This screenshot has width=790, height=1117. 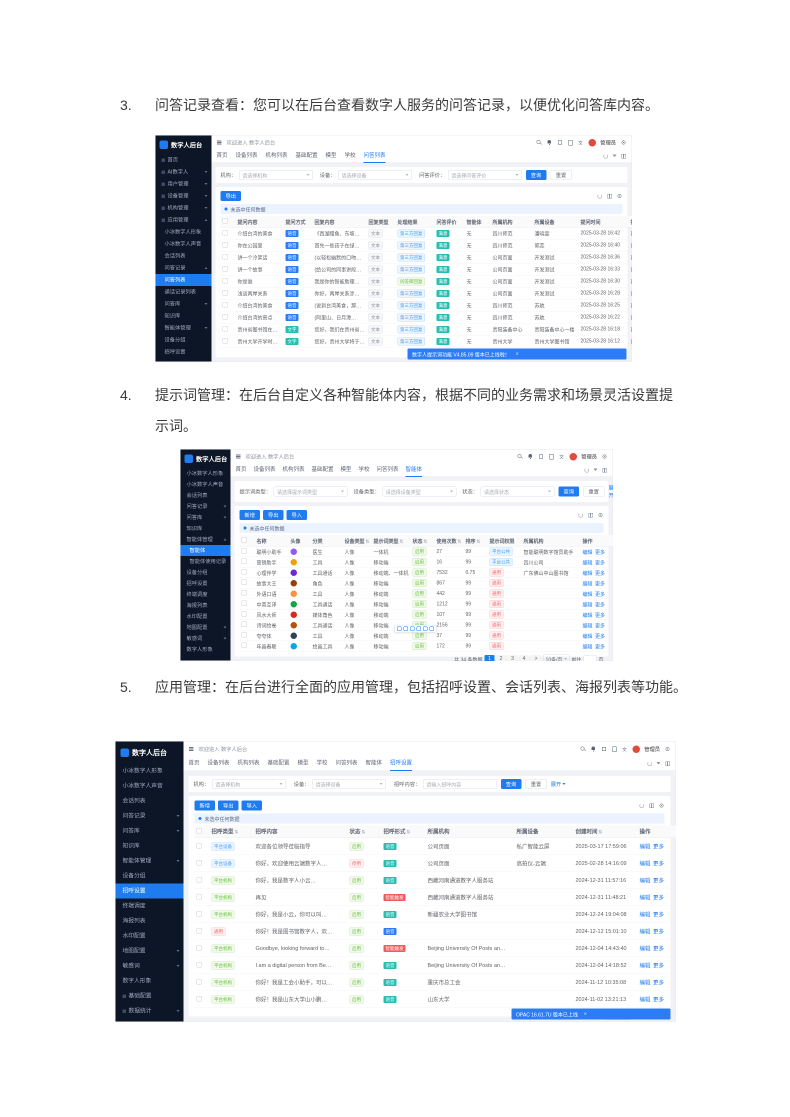 What do you see at coordinates (273, 515) in the screenshot?
I see `export-button: 导出` at bounding box center [273, 515].